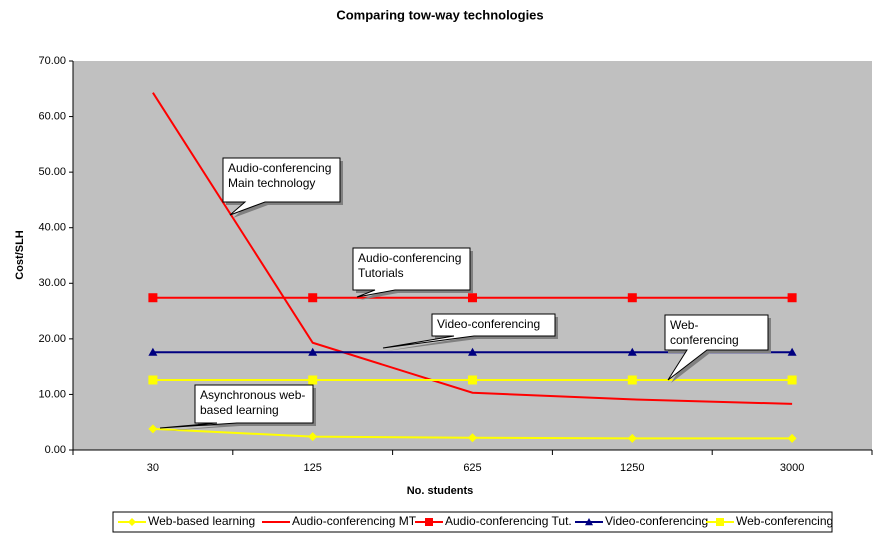 Image resolution: width=880 pixels, height=537 pixels. I want to click on legend, so click(472, 522).